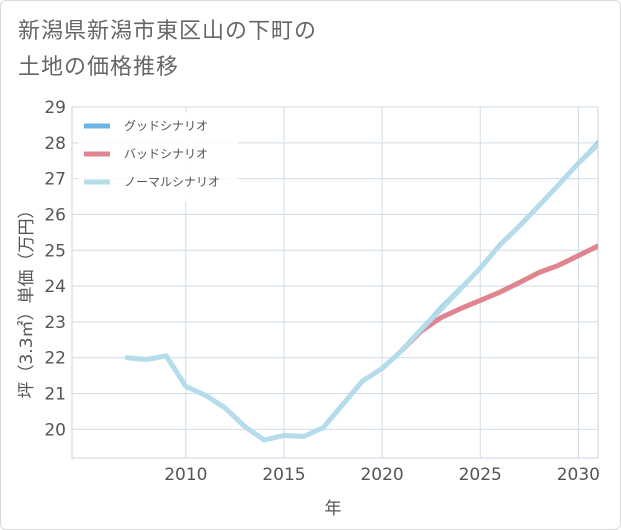  What do you see at coordinates (172, 182) in the screenshot?
I see `legend-label-3: ノーマルシナリオ` at bounding box center [172, 182].